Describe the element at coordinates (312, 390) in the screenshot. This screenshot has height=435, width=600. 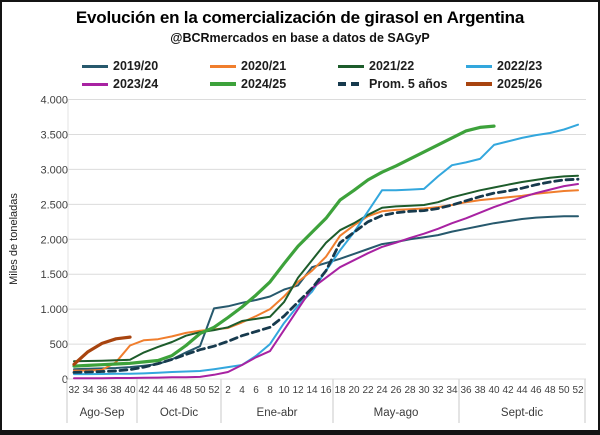
I see `x-tick-label: 14` at that location.